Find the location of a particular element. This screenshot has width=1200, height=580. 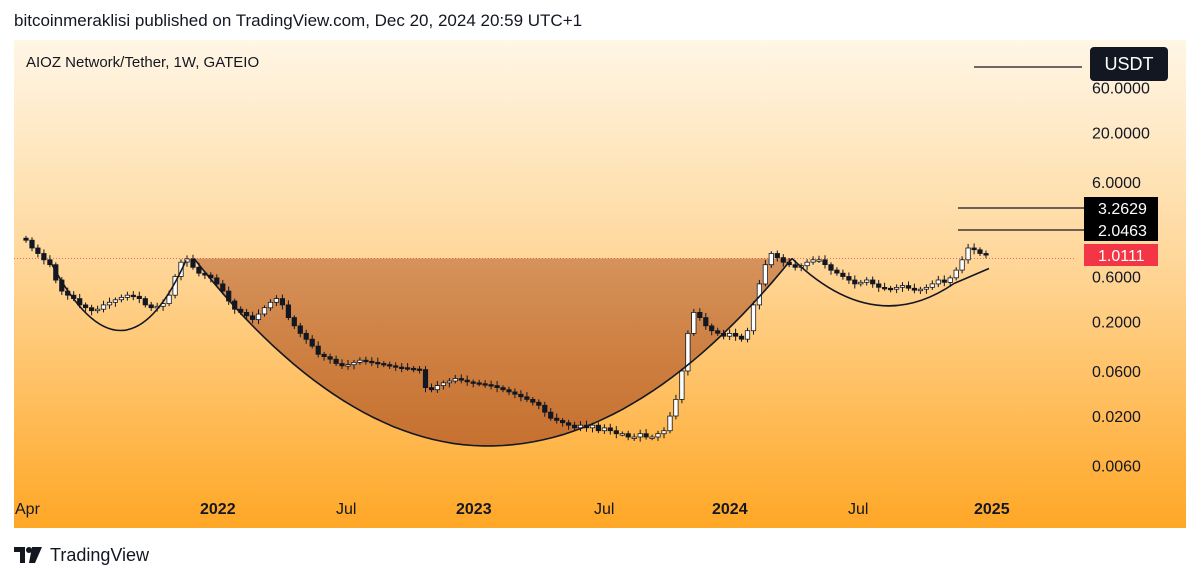

currency-label: USDT is located at coordinates (1129, 64).